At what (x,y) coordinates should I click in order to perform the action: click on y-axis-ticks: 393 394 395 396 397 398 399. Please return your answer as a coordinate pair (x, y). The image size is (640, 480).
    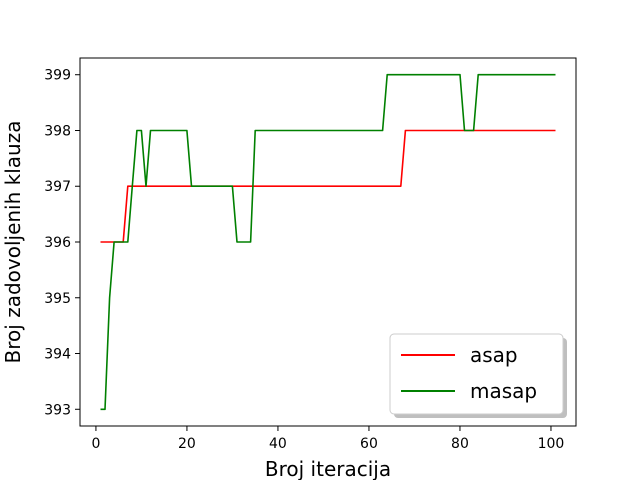
    Looking at the image, I should click on (62, 243).